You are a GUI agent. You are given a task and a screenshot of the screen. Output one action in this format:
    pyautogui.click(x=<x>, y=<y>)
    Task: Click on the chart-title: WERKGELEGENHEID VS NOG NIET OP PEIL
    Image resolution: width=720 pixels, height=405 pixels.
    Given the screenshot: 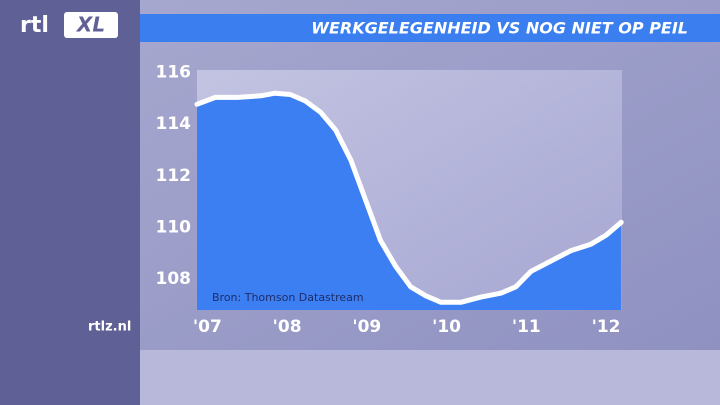 What is the action you would take?
    pyautogui.click(x=499, y=28)
    